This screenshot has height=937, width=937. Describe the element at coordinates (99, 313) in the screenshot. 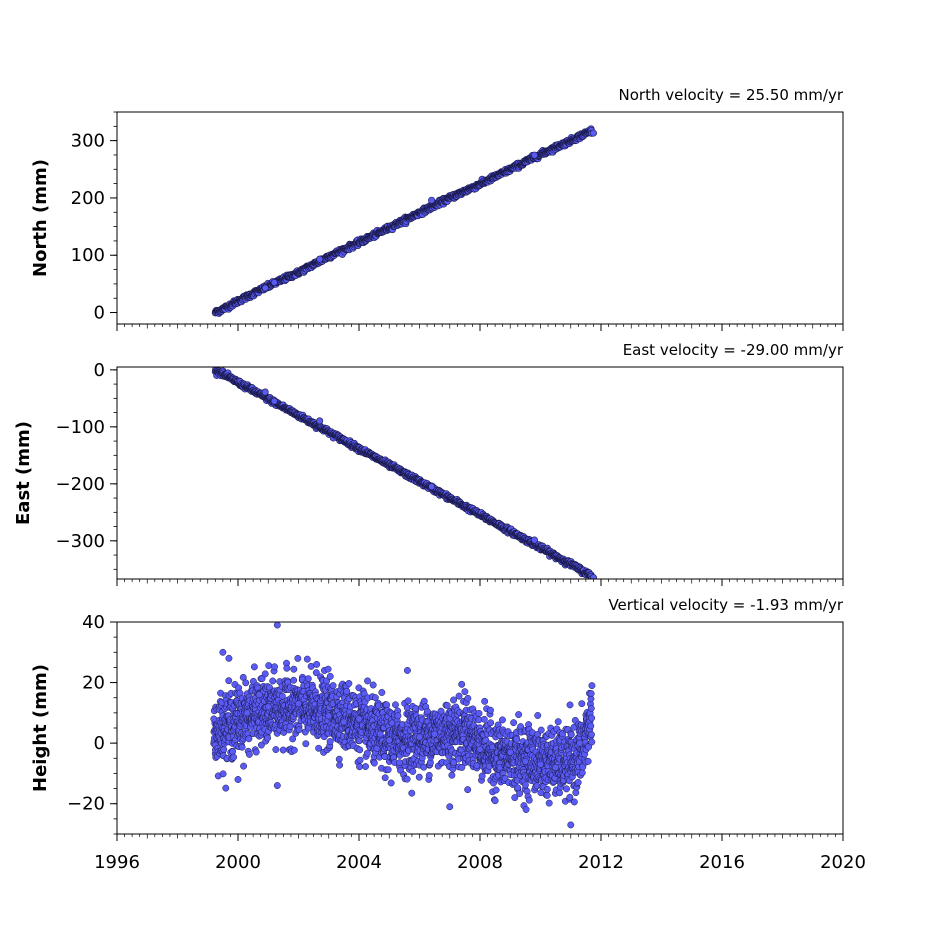

I see `y-tick-label: 0` at that location.